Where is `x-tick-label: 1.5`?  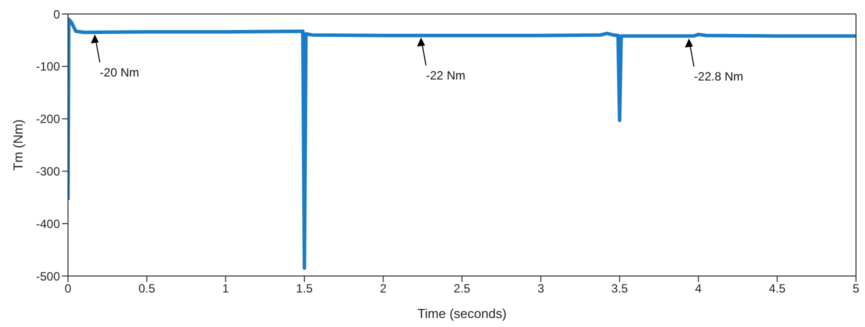
x-tick-label: 1.5 is located at coordinates (305, 289).